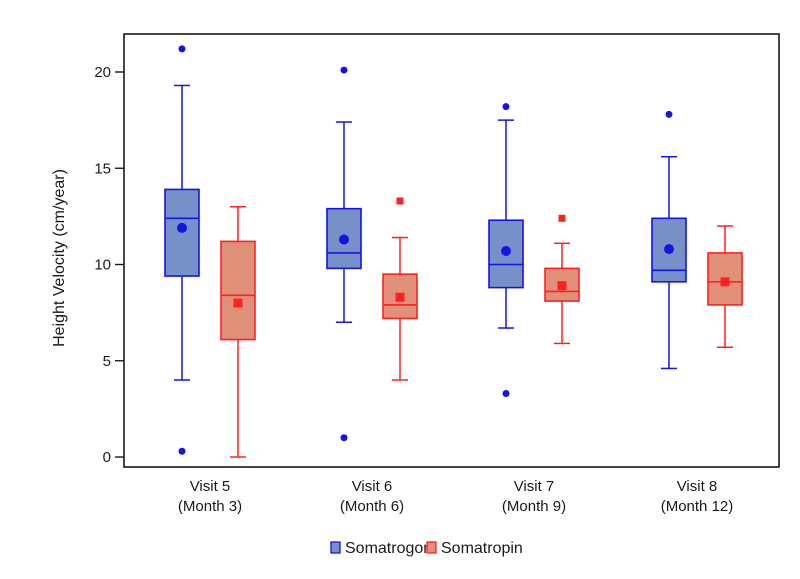 The width and height of the screenshot is (800, 579). I want to click on legend-label: Somatropin, so click(482, 548).